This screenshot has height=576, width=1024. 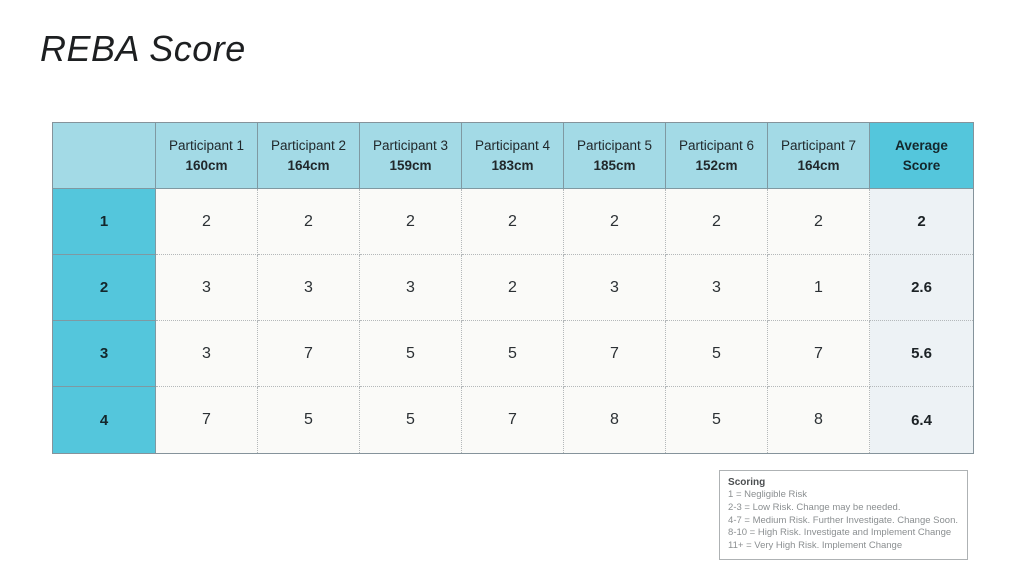 What do you see at coordinates (717, 420) in the screenshot?
I see `score-cell-r4-p6: 5` at bounding box center [717, 420].